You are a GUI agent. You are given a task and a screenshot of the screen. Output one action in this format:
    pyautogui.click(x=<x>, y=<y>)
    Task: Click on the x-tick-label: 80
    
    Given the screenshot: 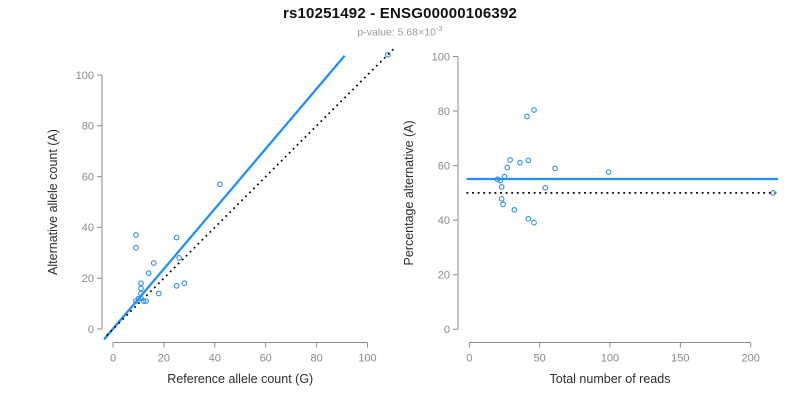 What is the action you would take?
    pyautogui.click(x=316, y=359)
    